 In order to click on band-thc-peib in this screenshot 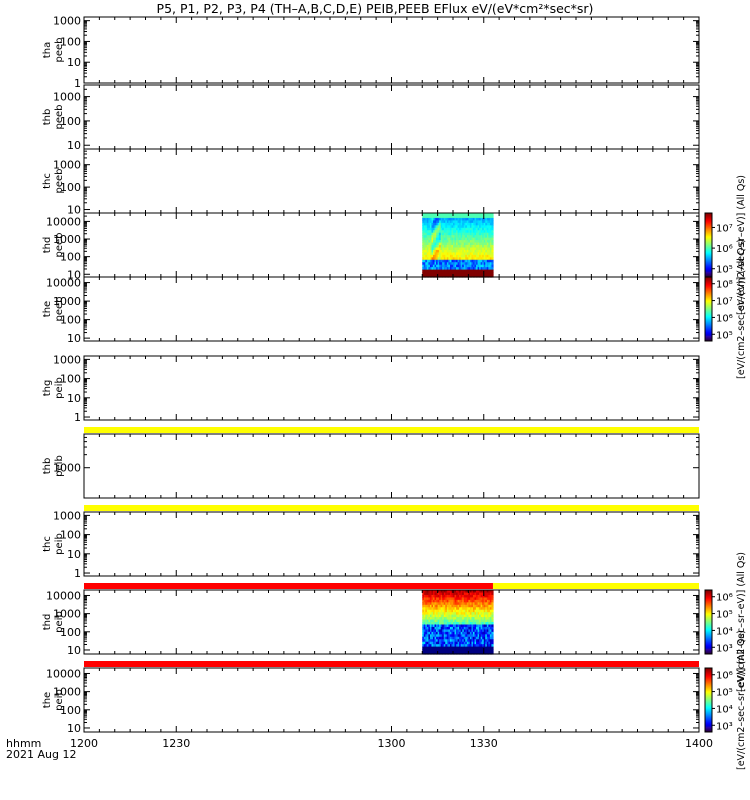, I will do `click(391, 586)`.